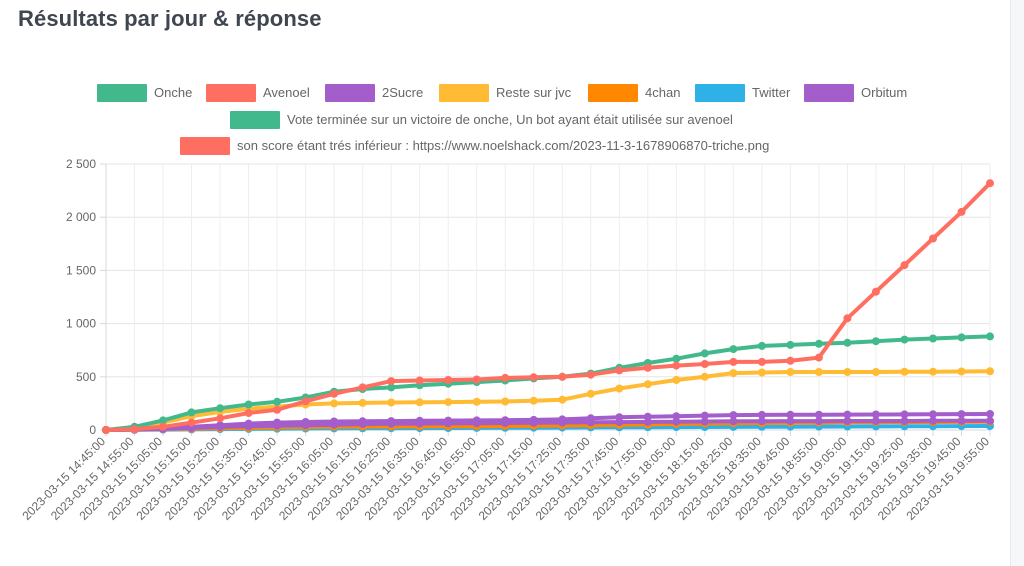 The image size is (1024, 566). What do you see at coordinates (548, 422) in the screenshot?
I see `series-orbitum` at bounding box center [548, 422].